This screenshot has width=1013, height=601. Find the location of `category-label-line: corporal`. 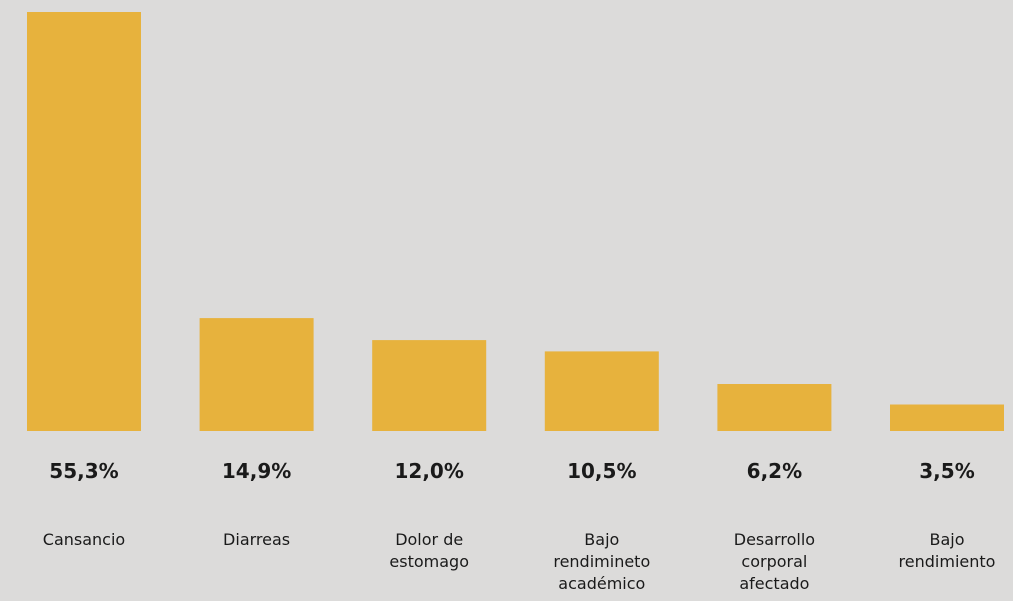

category-label-line: corporal is located at coordinates (774, 561).